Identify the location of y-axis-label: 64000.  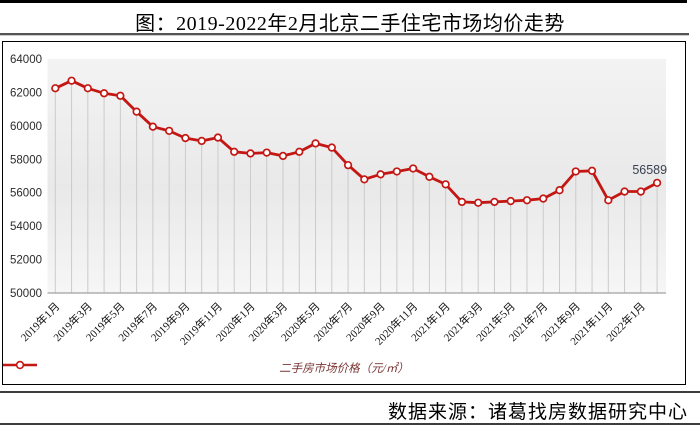
(26, 60).